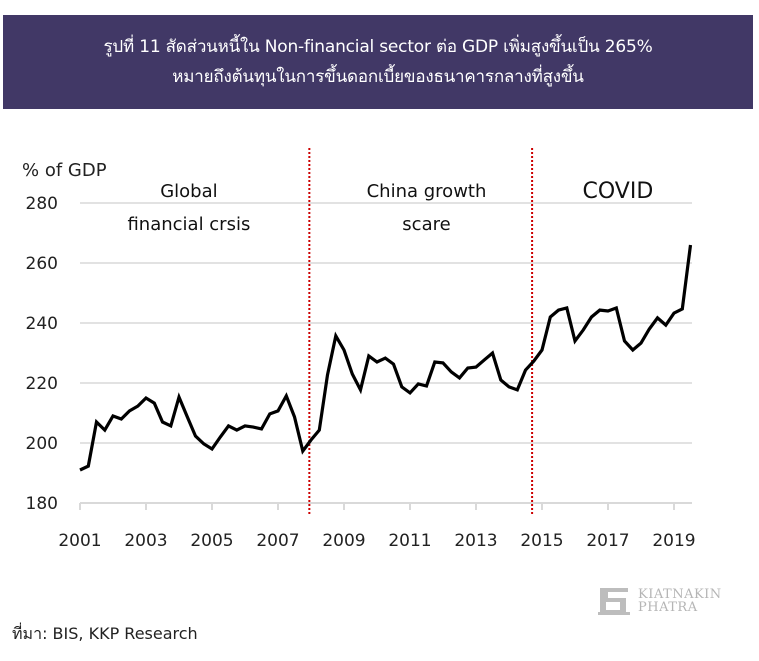  What do you see at coordinates (377, 526) in the screenshot?
I see `x-axis: 2001 2003 2005 2007 2009 2011 2013 2015 2017 2019` at bounding box center [377, 526].